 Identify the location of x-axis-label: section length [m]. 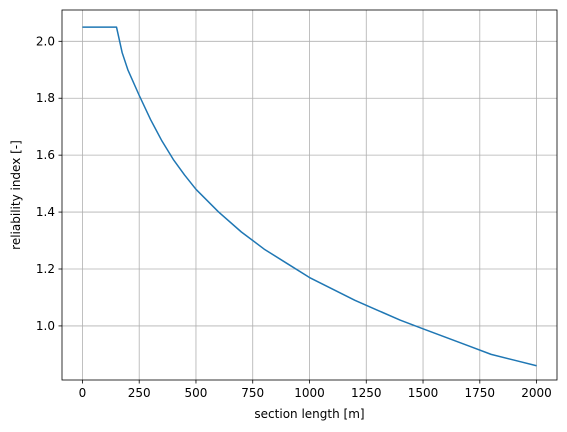
(309, 414).